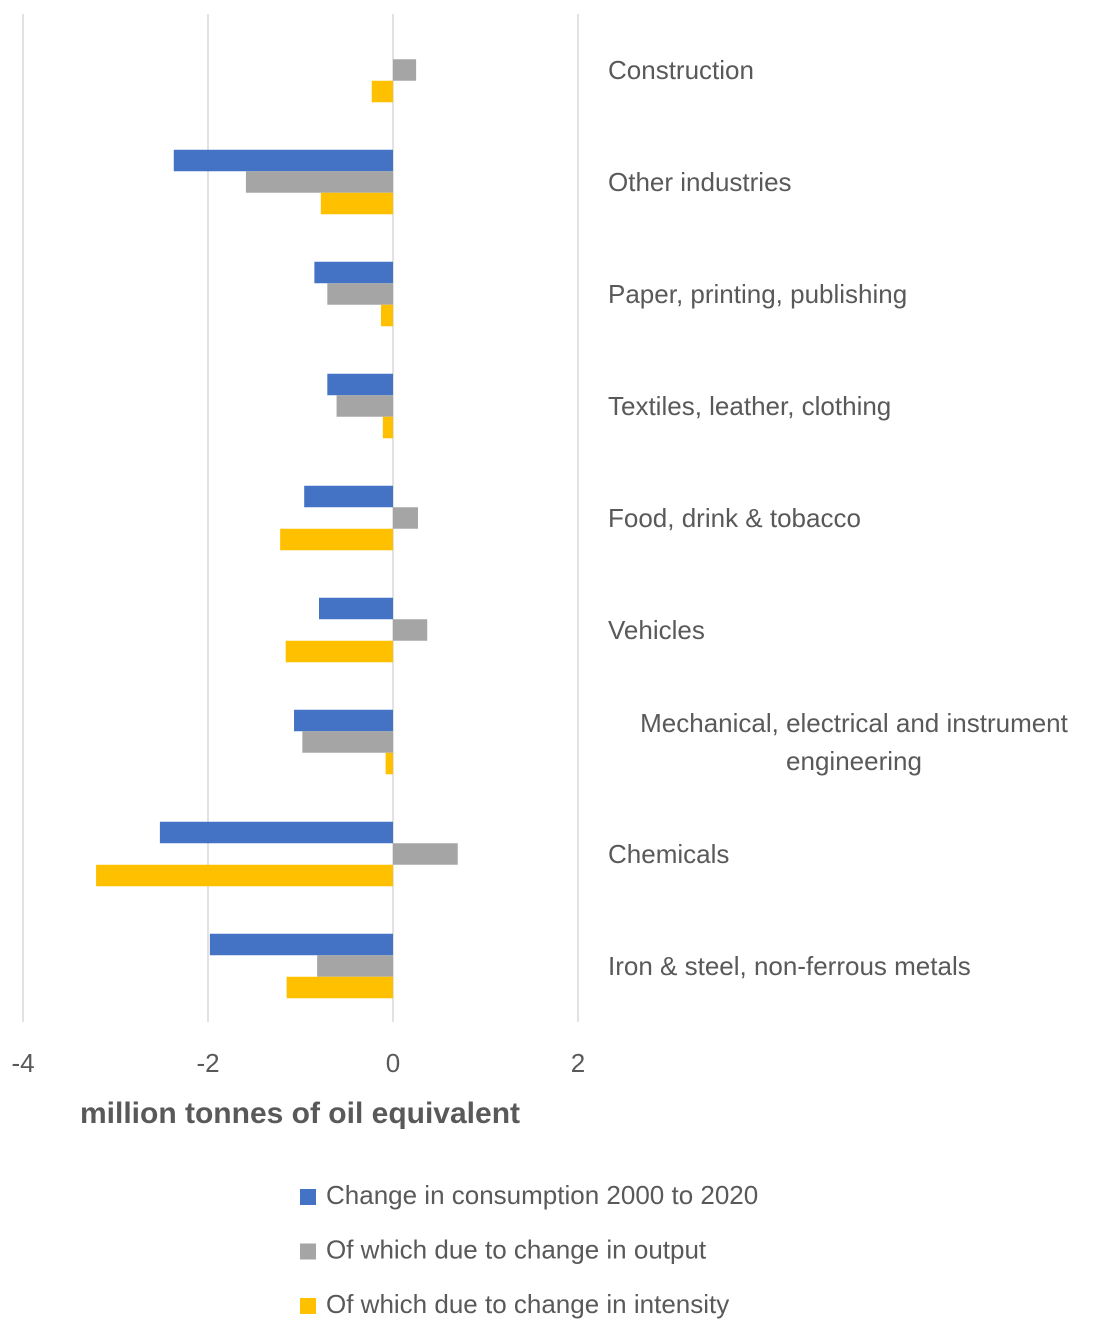  Describe the element at coordinates (750, 406) in the screenshot. I see `category-label: Textiles, leather, clothing` at that location.